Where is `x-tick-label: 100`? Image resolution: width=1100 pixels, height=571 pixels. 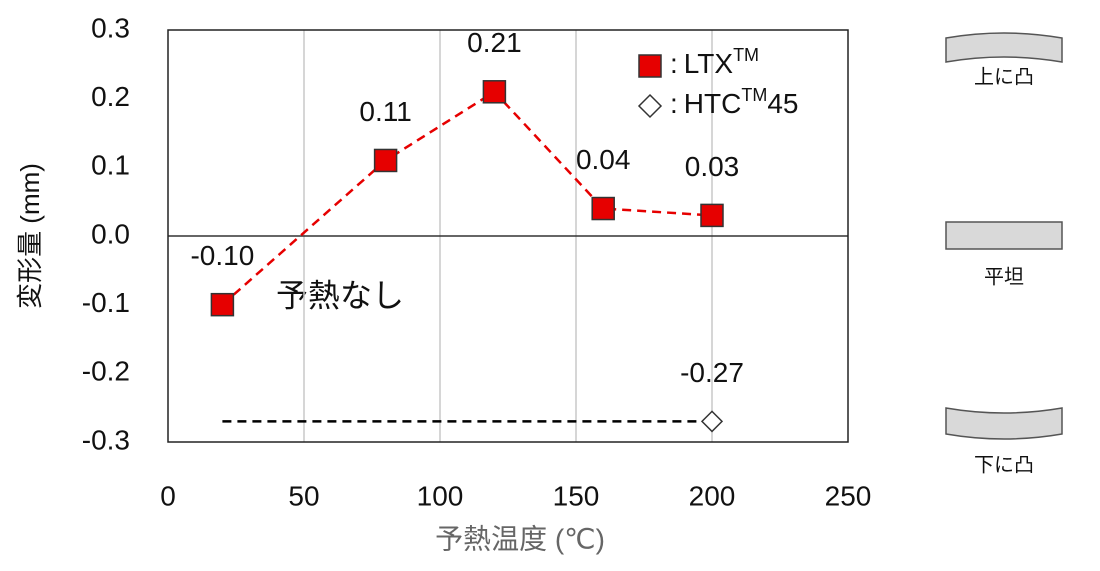 x-tick-label: 100 is located at coordinates (440, 495).